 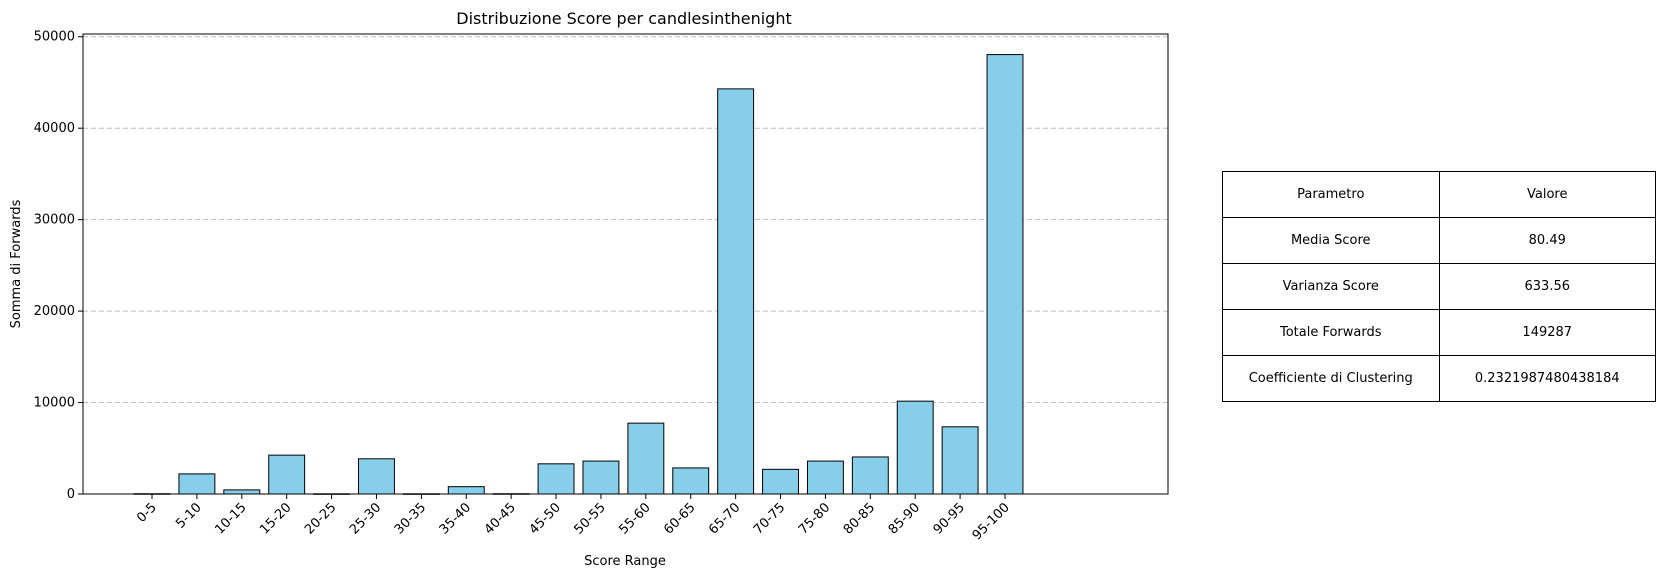 I want to click on table-row: Varianza Score 633.56, so click(x=1439, y=286).